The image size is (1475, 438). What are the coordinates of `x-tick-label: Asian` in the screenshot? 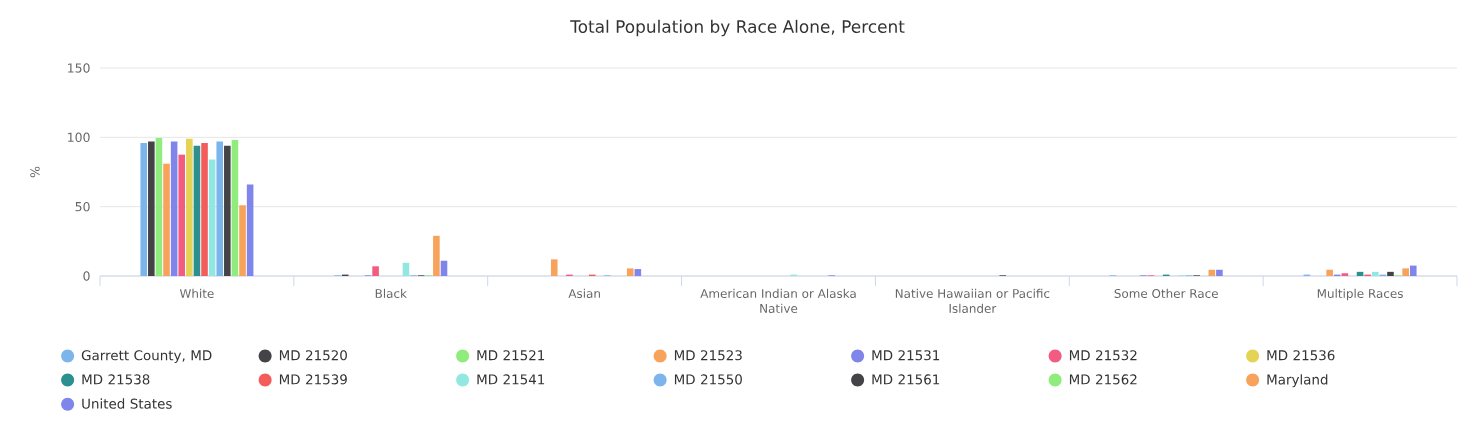 It's located at (584, 293).